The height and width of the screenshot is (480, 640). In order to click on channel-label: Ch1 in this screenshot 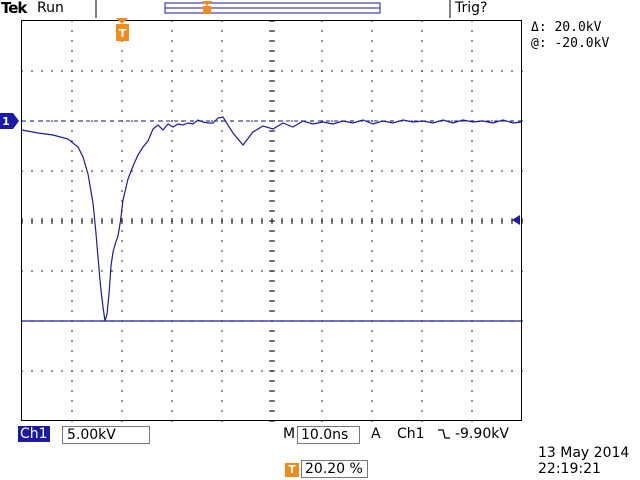, I will do `click(34, 434)`.